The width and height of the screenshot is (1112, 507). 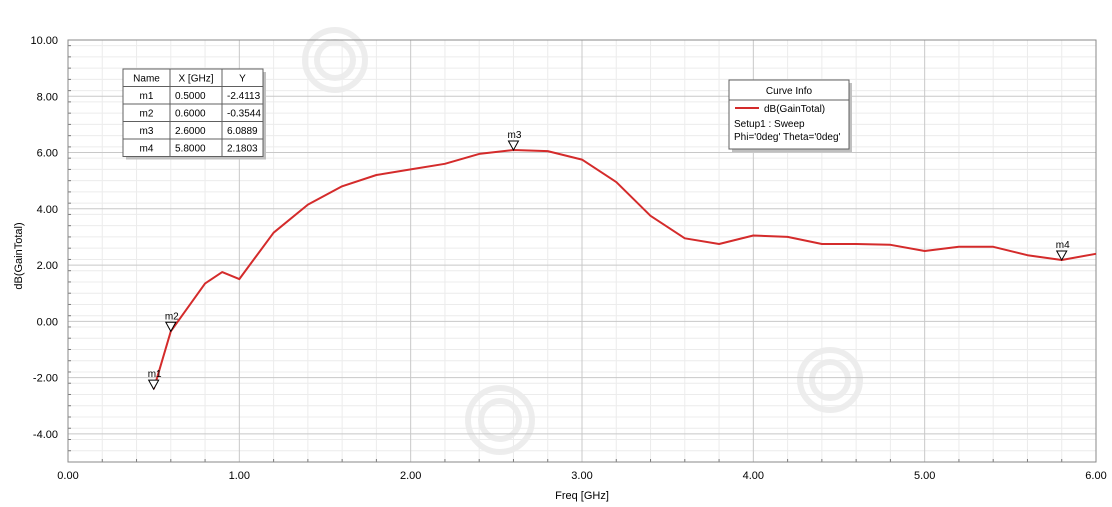 What do you see at coordinates (1095, 476) in the screenshot?
I see `x-tick-label: 6.00` at bounding box center [1095, 476].